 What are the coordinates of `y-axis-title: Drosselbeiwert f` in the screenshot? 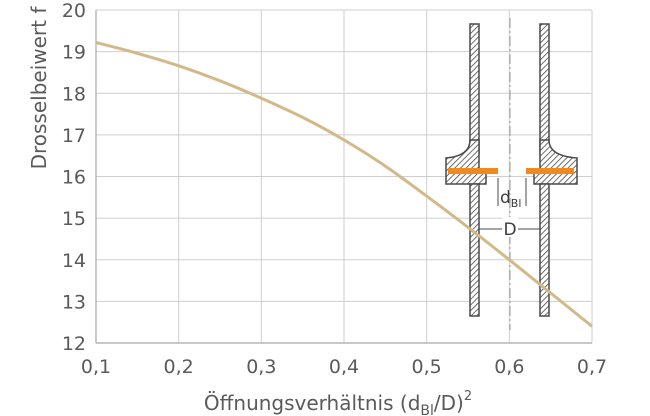 It's located at (39, 88).